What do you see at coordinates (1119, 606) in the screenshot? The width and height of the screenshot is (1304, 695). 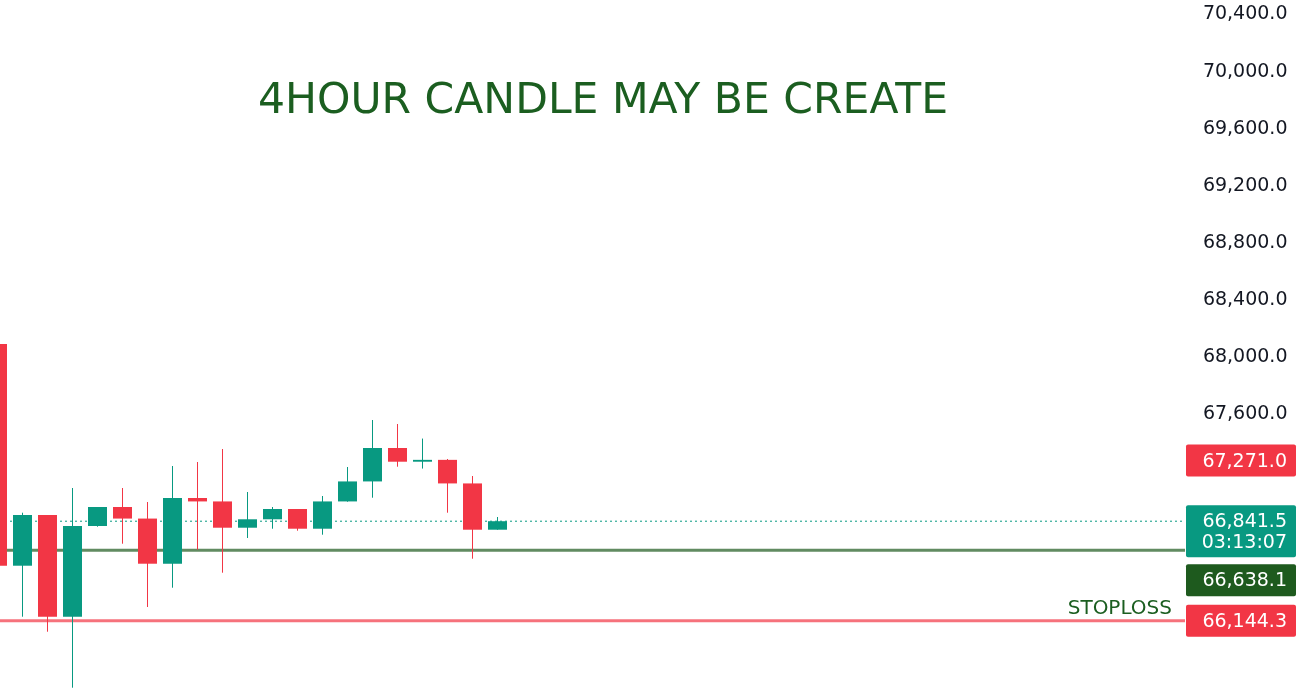 I see `annotation: STOPLOSS` at bounding box center [1119, 606].